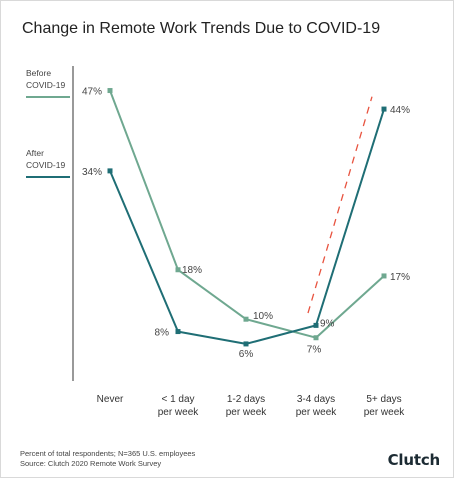  What do you see at coordinates (414, 460) in the screenshot?
I see `clutch-logo: Clutch` at bounding box center [414, 460].